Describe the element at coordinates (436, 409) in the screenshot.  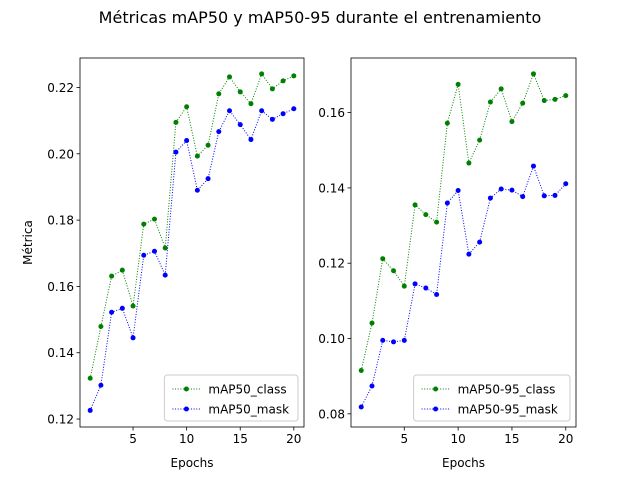
I see `legend-marker-mAP50-95_mask` at that location.